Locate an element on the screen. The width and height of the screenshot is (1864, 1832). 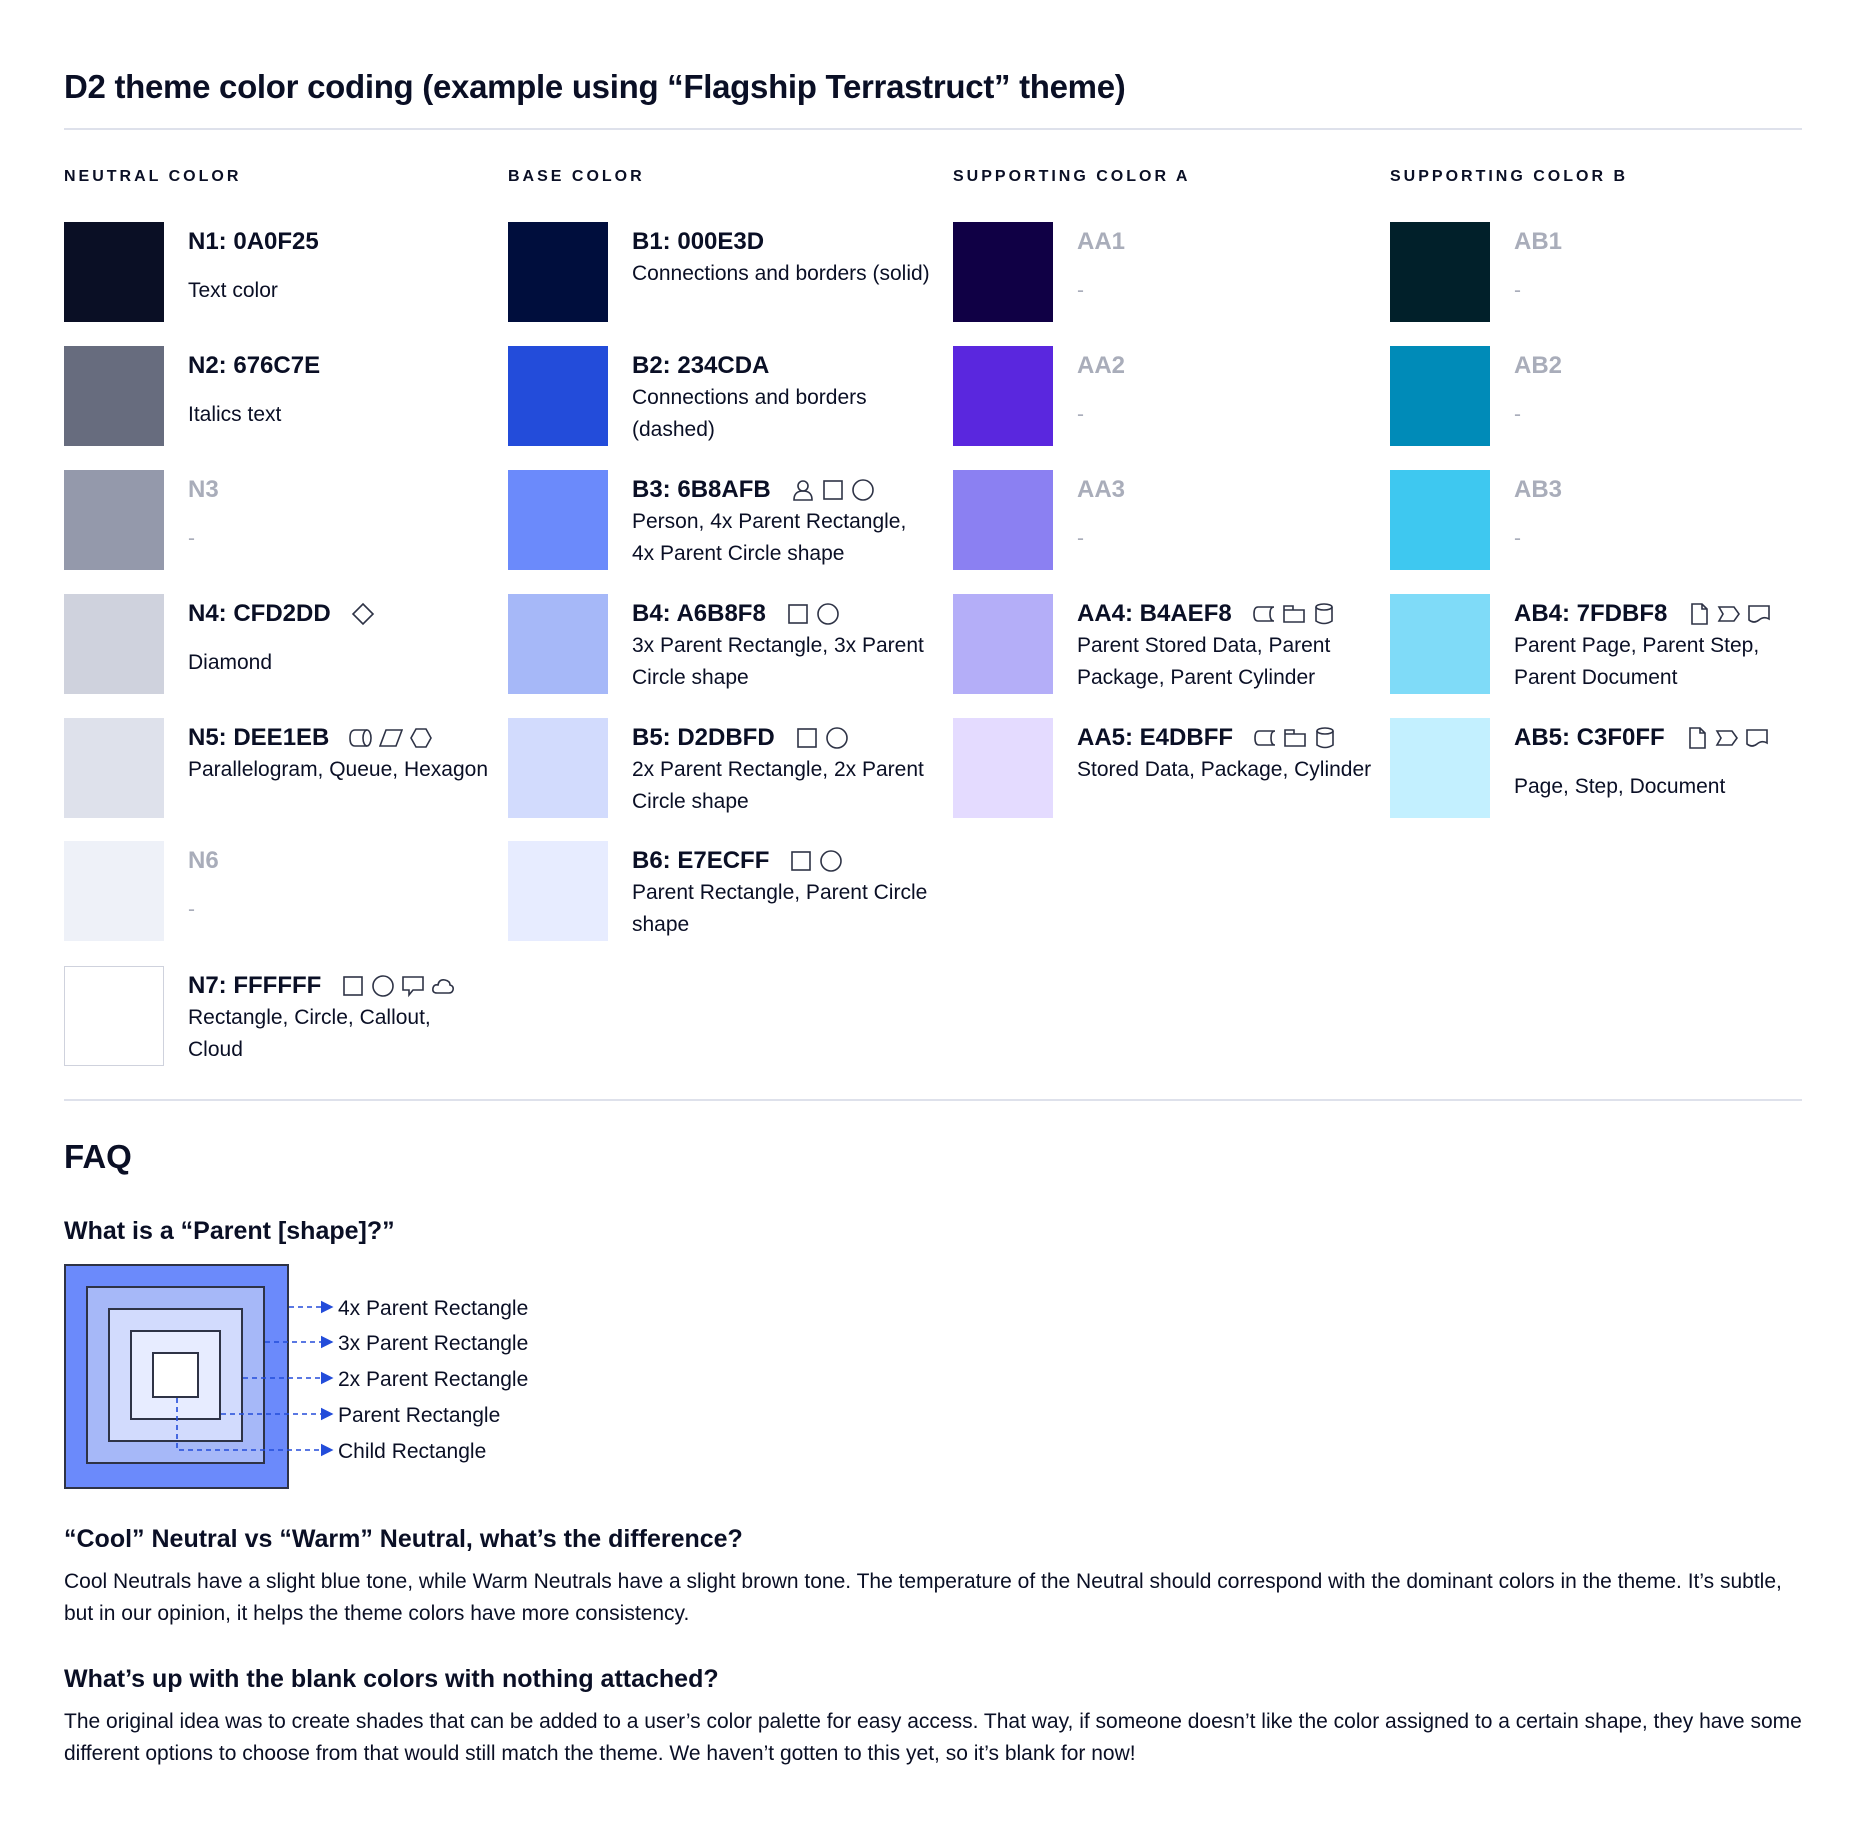
cylinder-icon is located at coordinates (1323, 614).